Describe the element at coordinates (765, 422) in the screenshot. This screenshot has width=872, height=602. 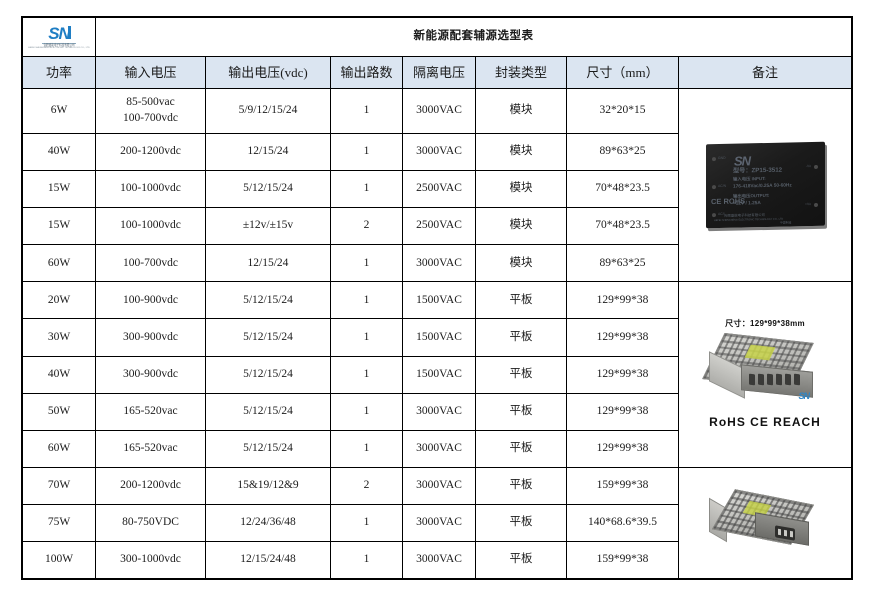
I see `flat-psu-certifications: RoHS CE REACH` at that location.